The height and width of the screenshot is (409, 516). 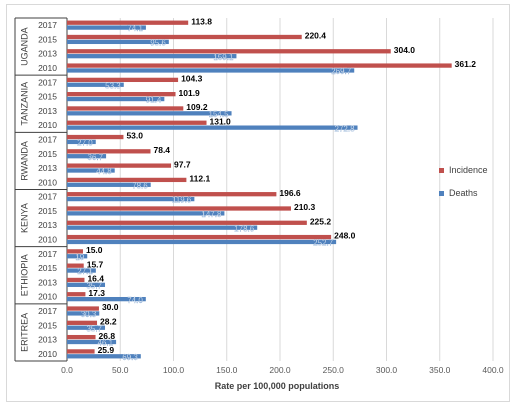 I want to click on deaths-value-label: 30.3, so click(x=89, y=314).